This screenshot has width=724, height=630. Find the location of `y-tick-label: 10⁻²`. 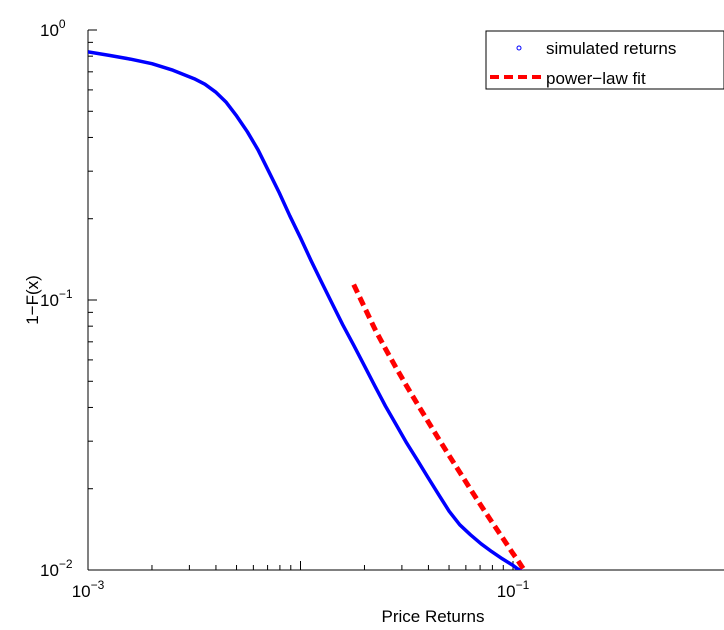

y-tick-label: 10⁻² is located at coordinates (56, 568).